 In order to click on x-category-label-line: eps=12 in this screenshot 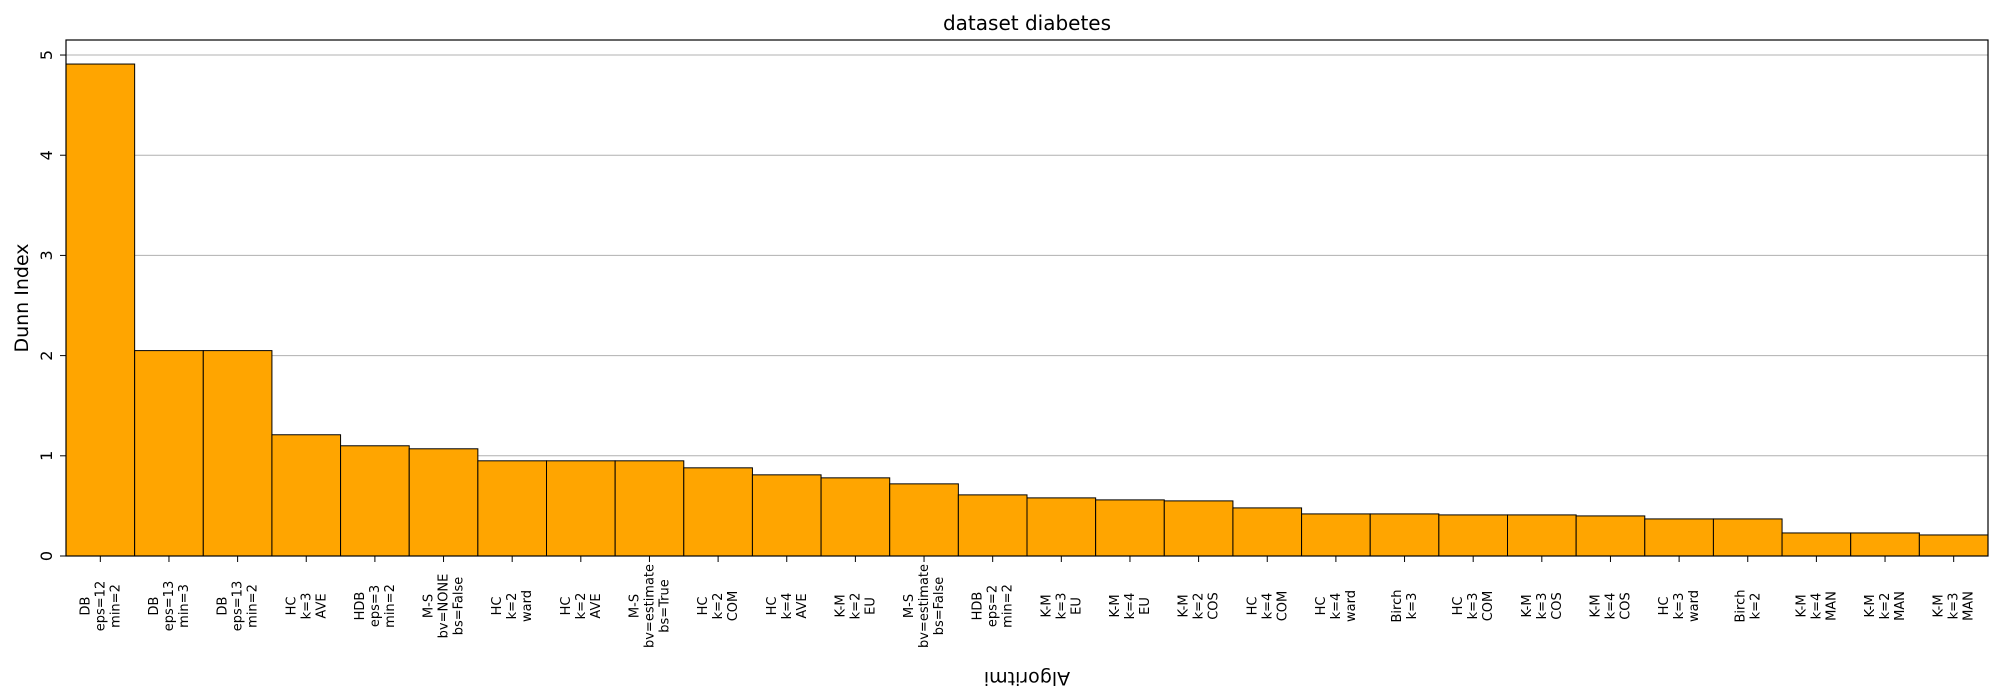, I will do `click(100, 606)`.